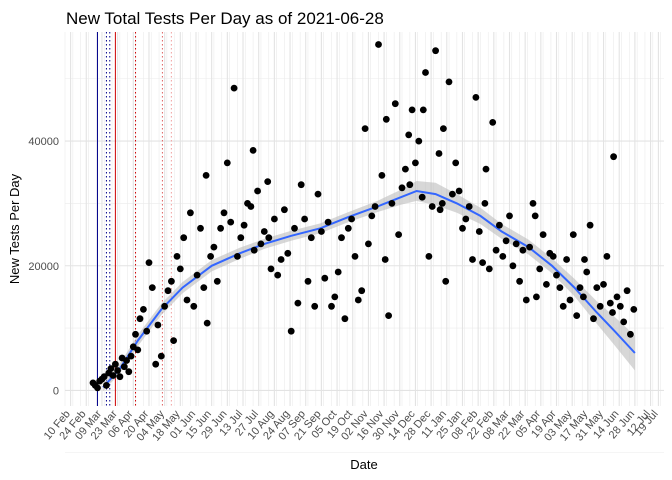  I want to click on x-axis-title: Date, so click(363, 464).